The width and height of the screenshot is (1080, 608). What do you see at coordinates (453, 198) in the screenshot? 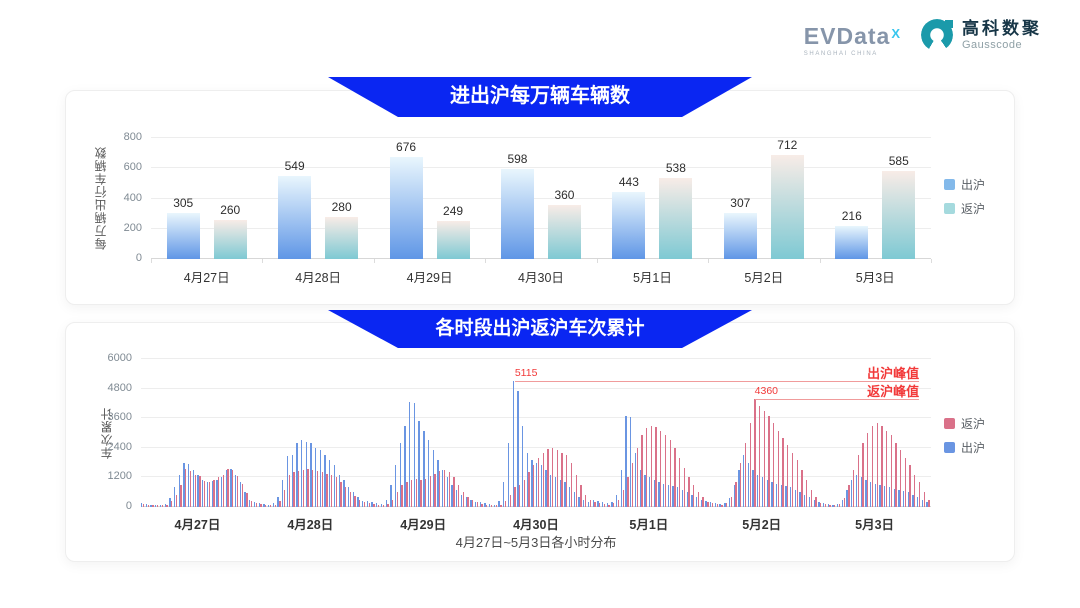
I see `bar-wrap: 249` at bounding box center [453, 198].